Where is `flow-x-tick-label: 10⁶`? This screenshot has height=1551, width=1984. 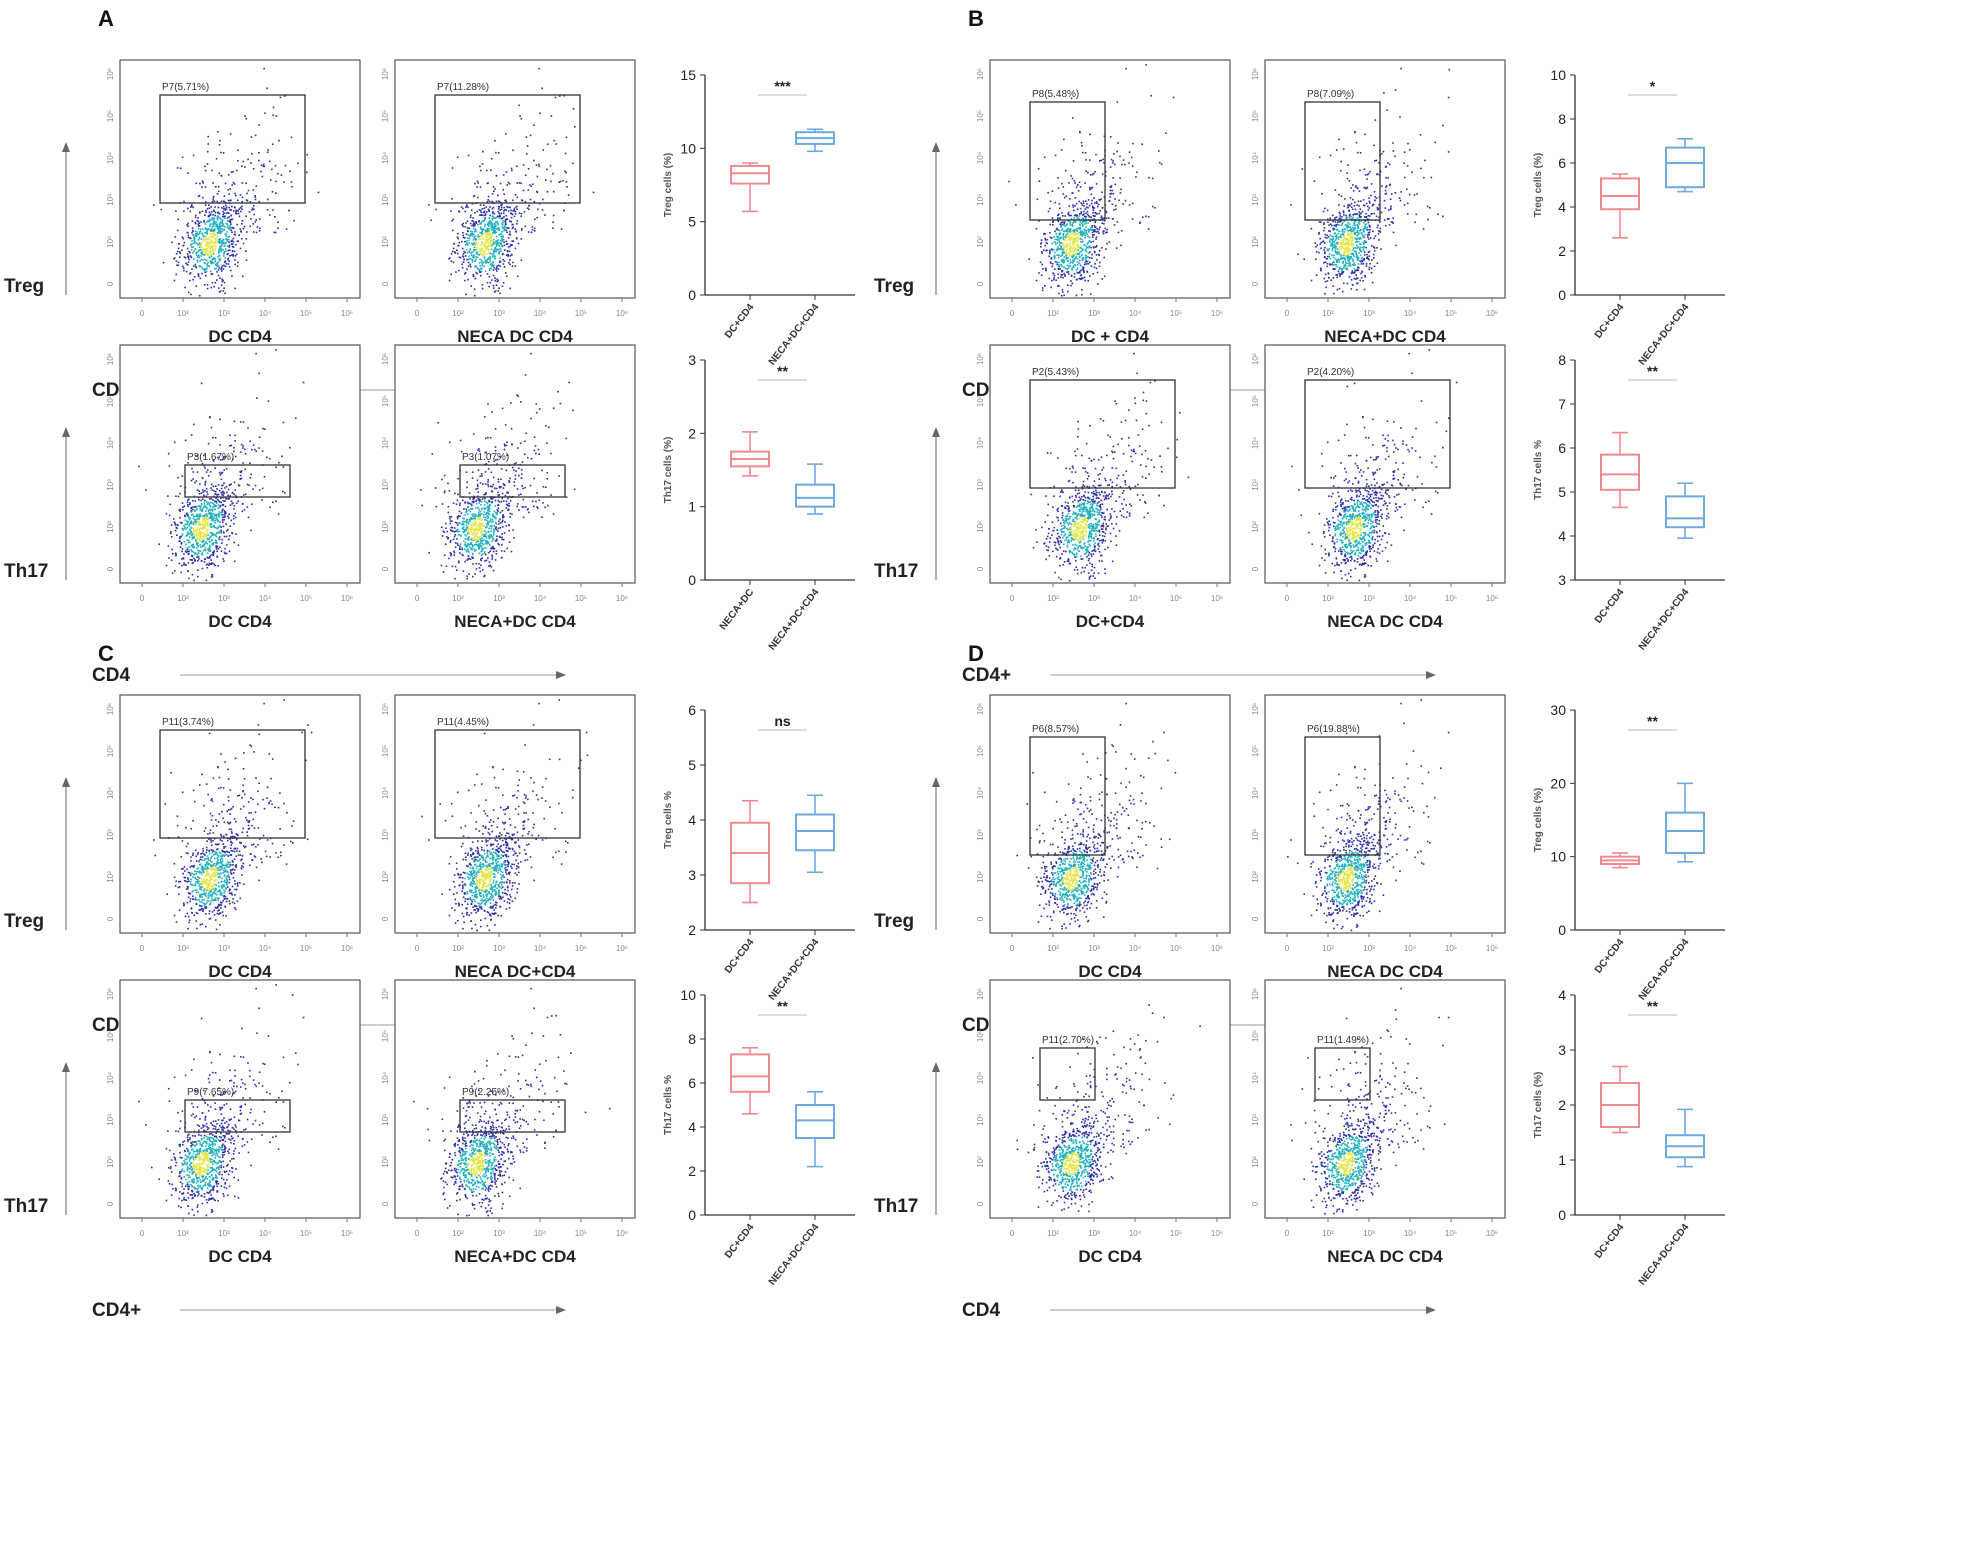
flow-x-tick-label: 10⁶ is located at coordinates (1492, 313).